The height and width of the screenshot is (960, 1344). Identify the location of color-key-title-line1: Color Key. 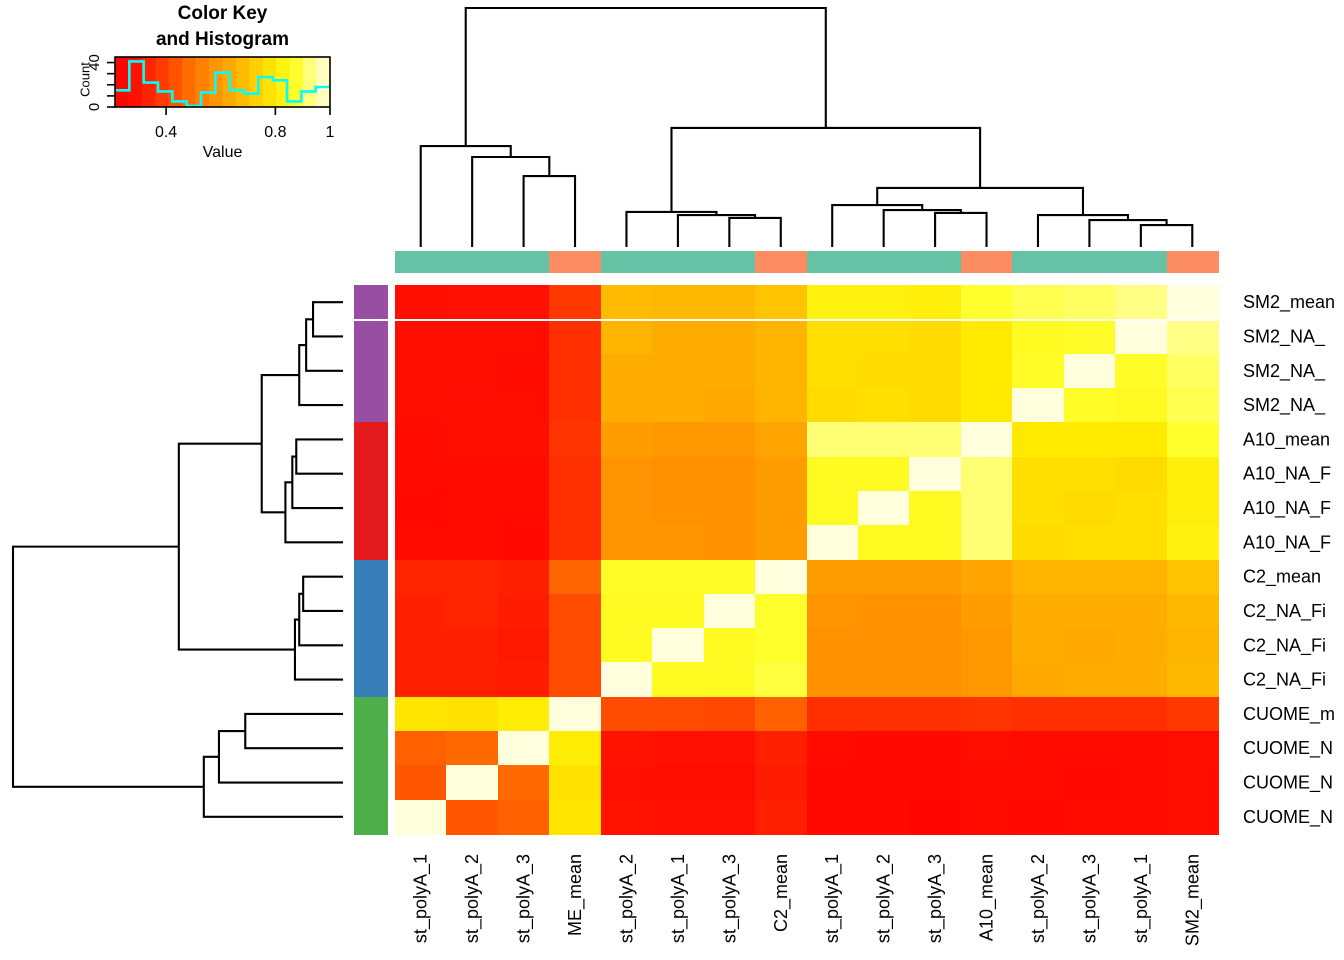
(222, 13).